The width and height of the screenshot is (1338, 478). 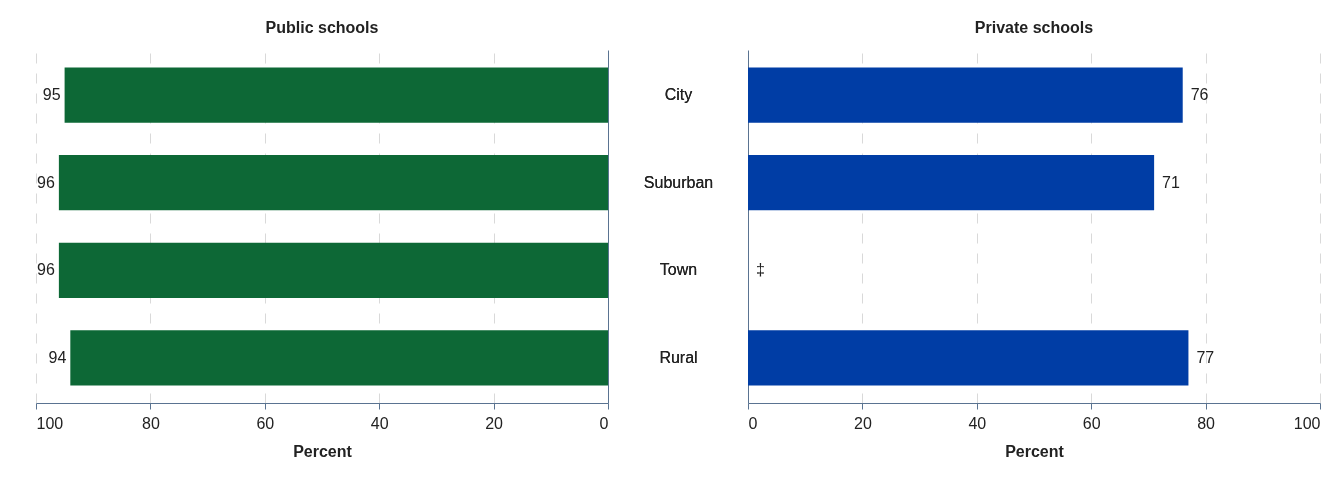 I want to click on data-label: 71, so click(x=1171, y=182).